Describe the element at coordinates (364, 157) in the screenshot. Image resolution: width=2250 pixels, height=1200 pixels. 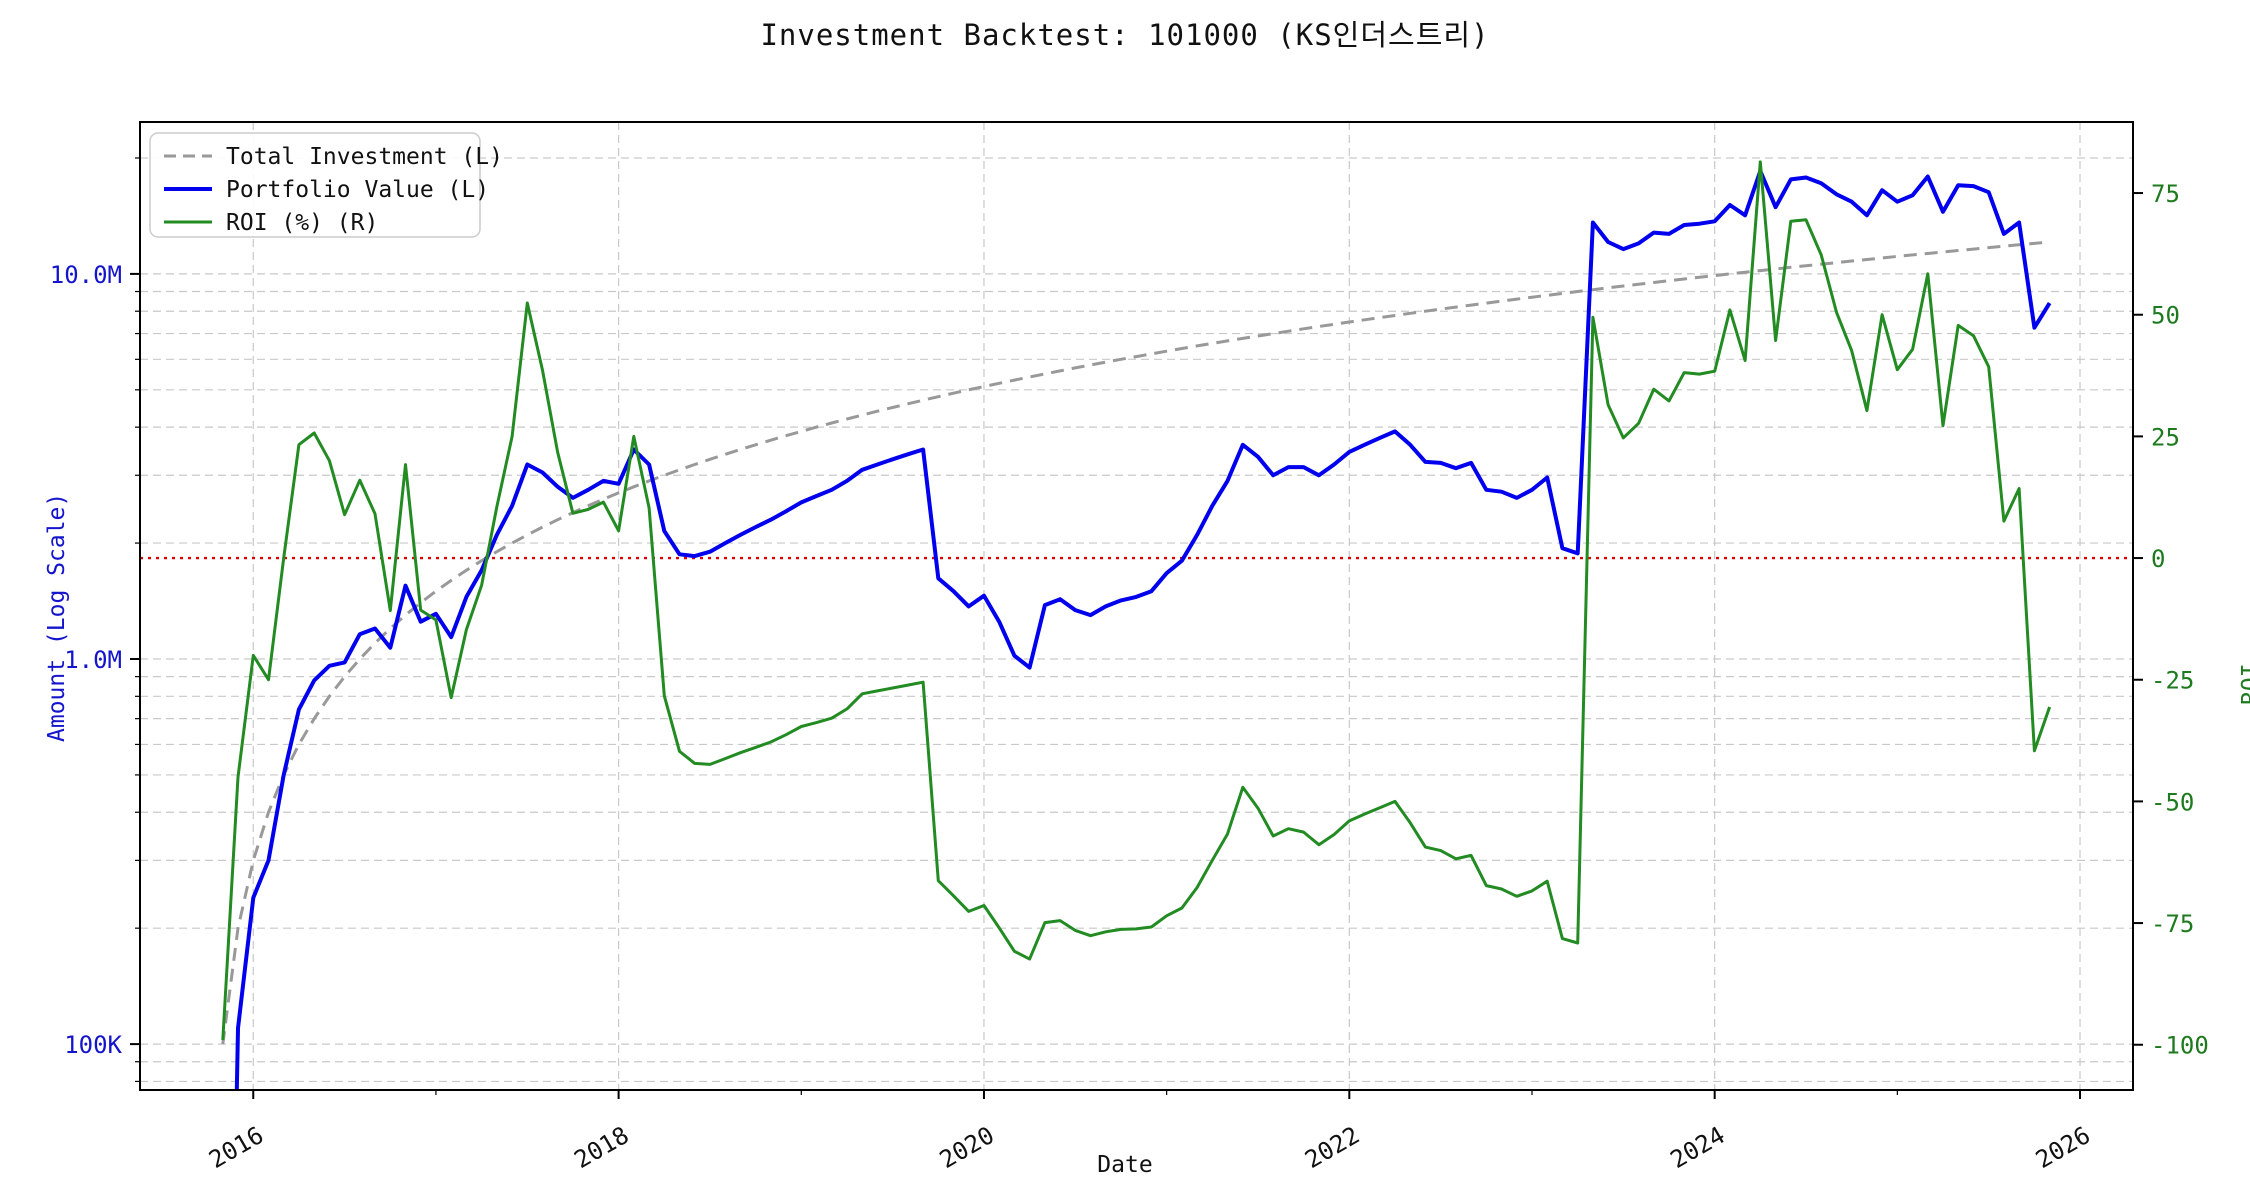
I see `legend-item-label: Total Investment (L)` at that location.